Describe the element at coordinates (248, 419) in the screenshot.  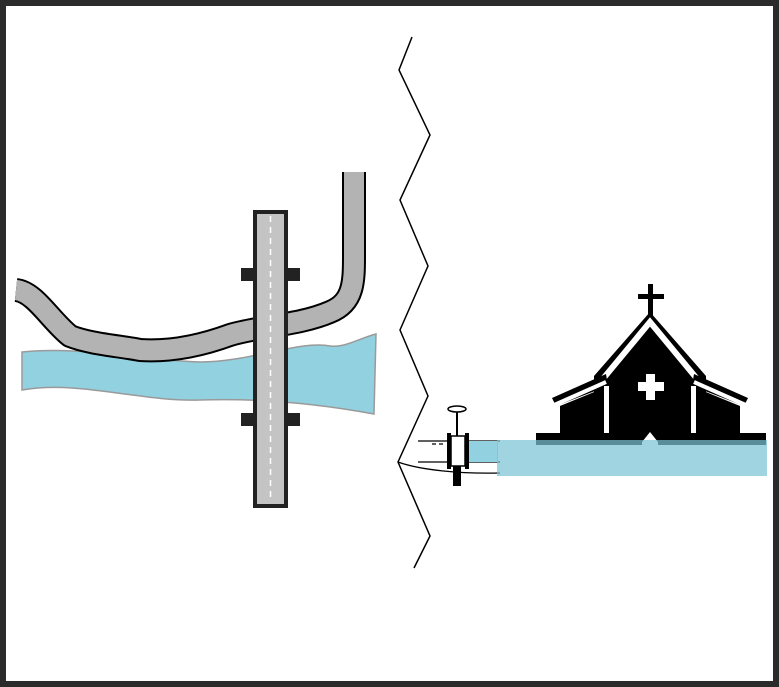
I see `bridge-pier-bottom-left` at that location.